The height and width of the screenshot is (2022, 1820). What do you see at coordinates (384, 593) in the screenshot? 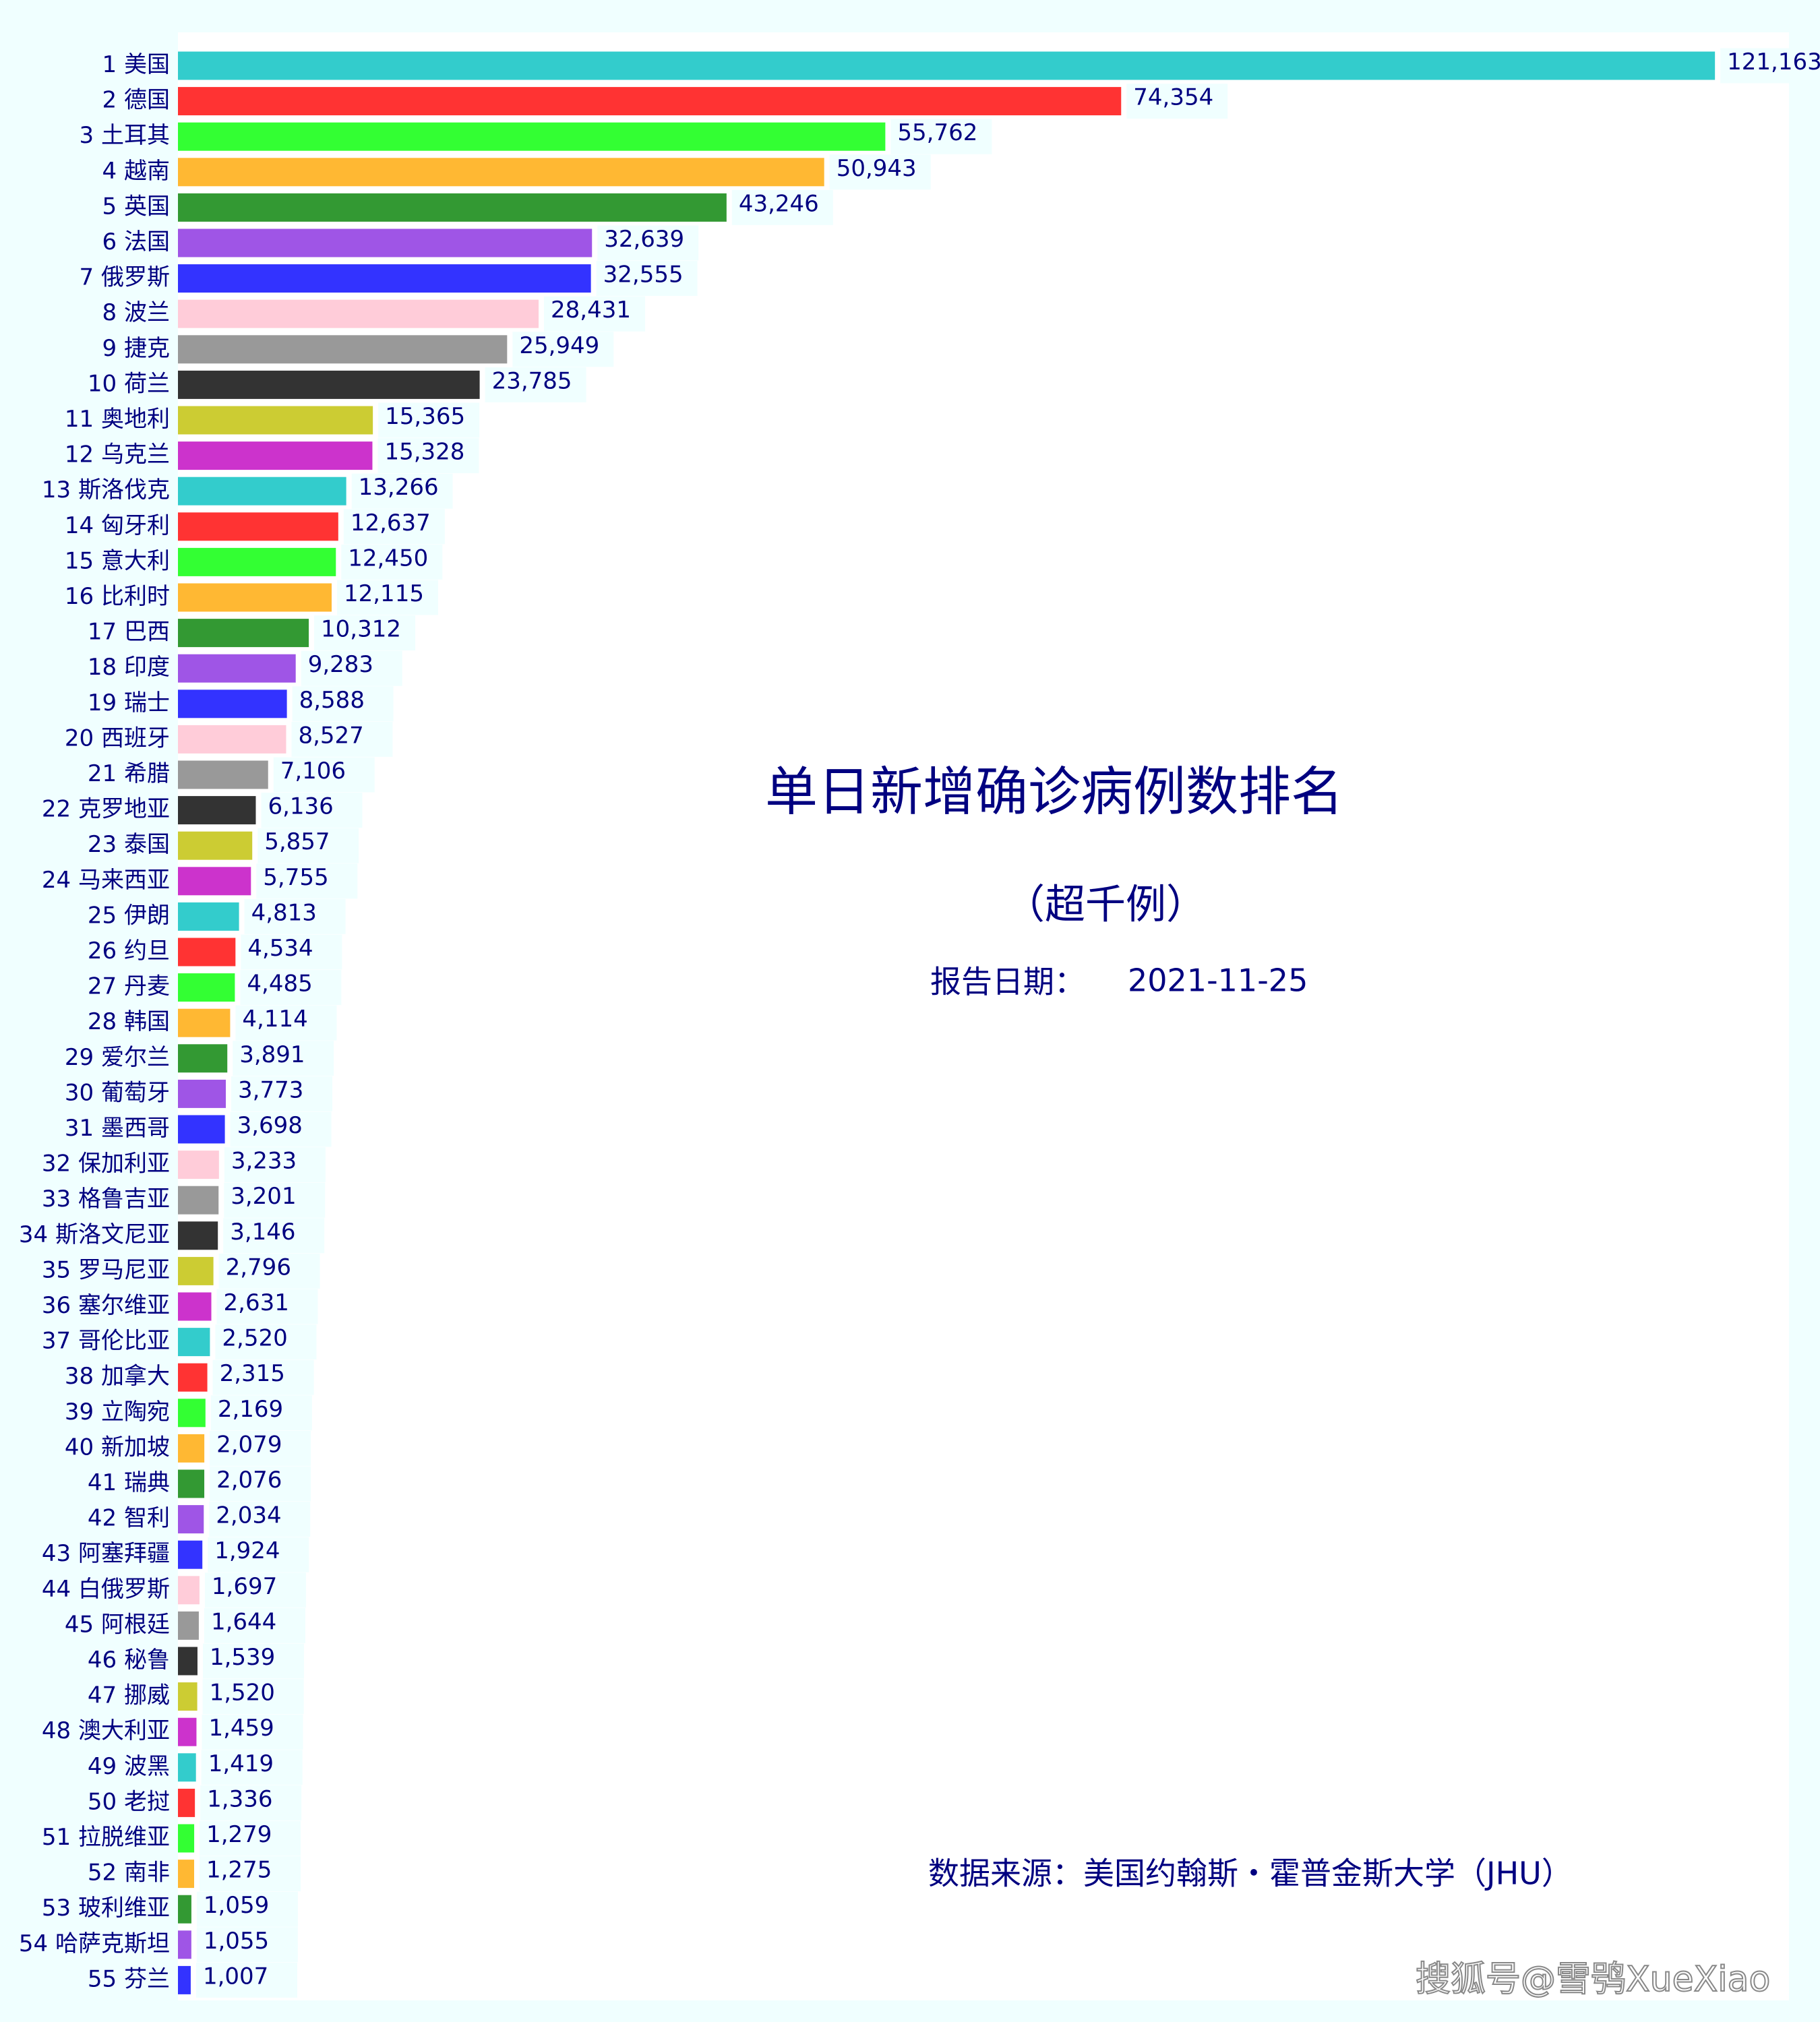
I see `value-label: 12,115` at bounding box center [384, 593].